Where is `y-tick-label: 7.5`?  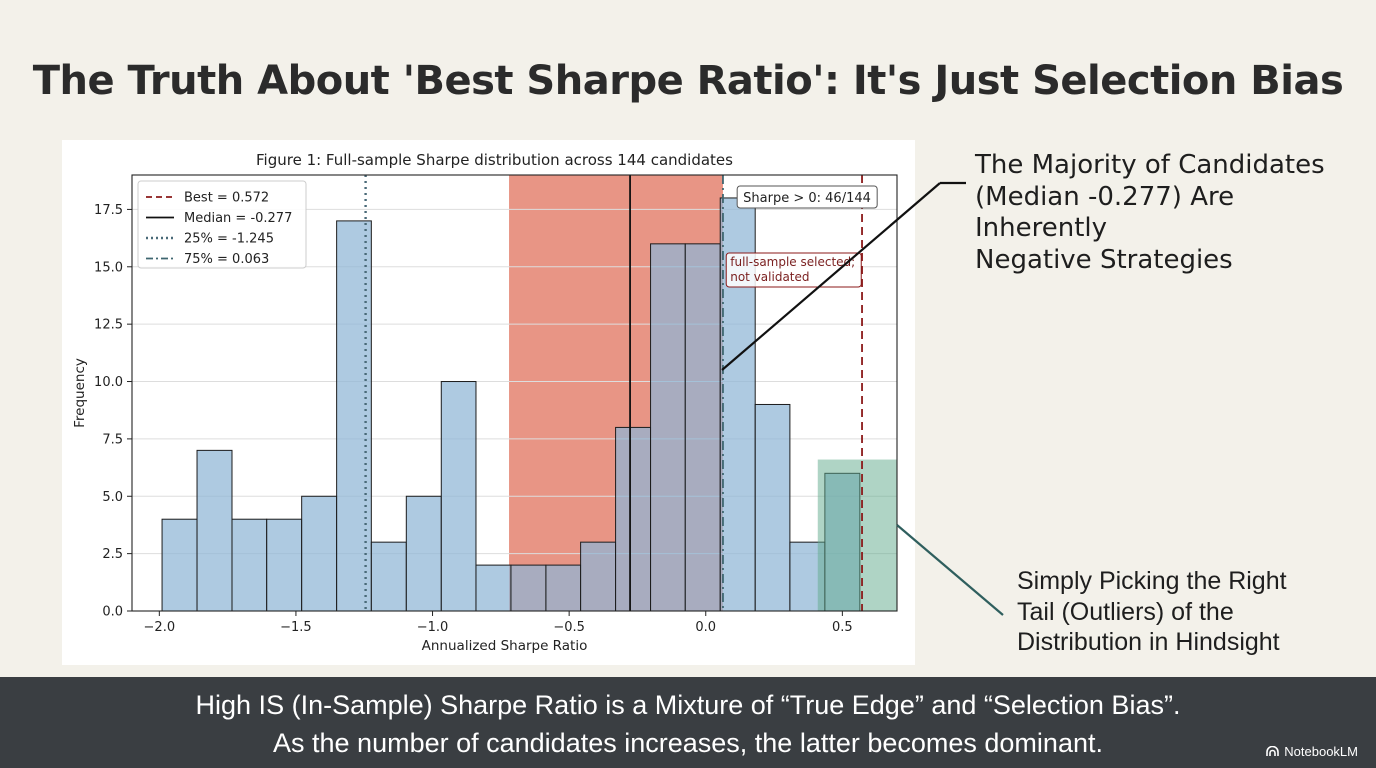
y-tick-label: 7.5 is located at coordinates (112, 439).